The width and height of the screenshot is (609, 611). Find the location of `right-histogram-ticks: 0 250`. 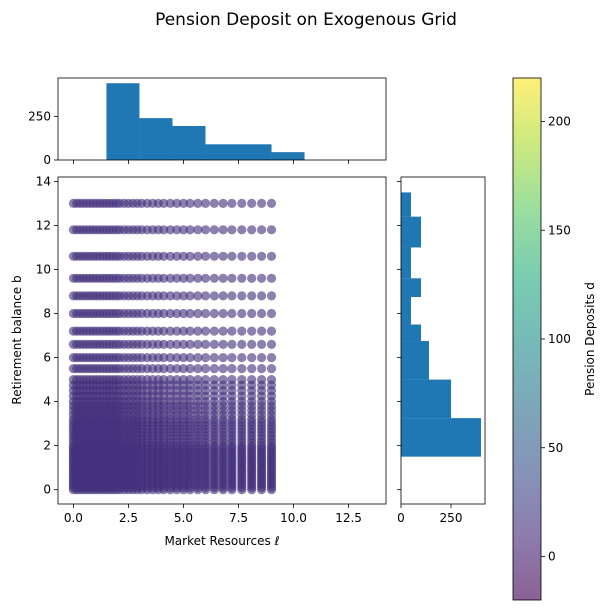

right-histogram-ticks: 0 250 is located at coordinates (429, 353).